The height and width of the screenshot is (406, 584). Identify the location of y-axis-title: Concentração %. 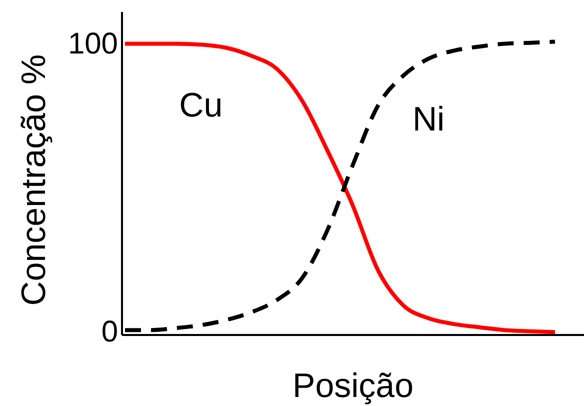
(34, 180).